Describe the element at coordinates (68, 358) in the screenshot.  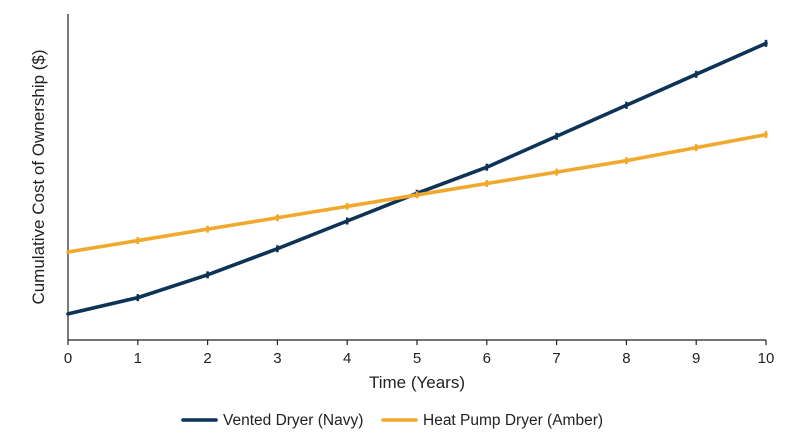
I see `x-tick-label-0: 0` at that location.